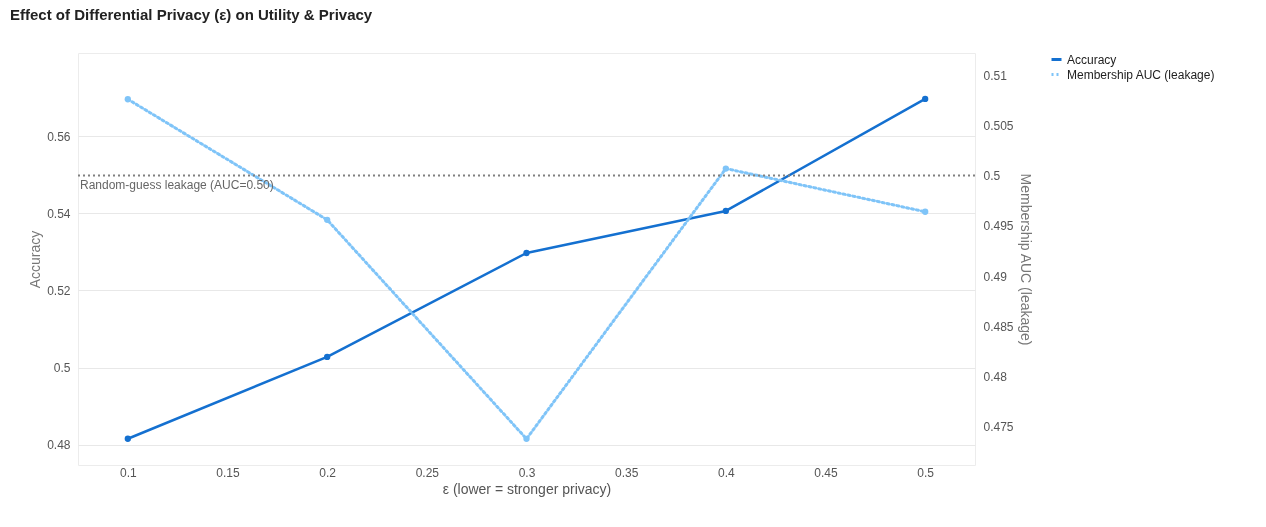 Image resolution: width=1266 pixels, height=527 pixels. I want to click on y2-tick-label: 0.49, so click(995, 276).